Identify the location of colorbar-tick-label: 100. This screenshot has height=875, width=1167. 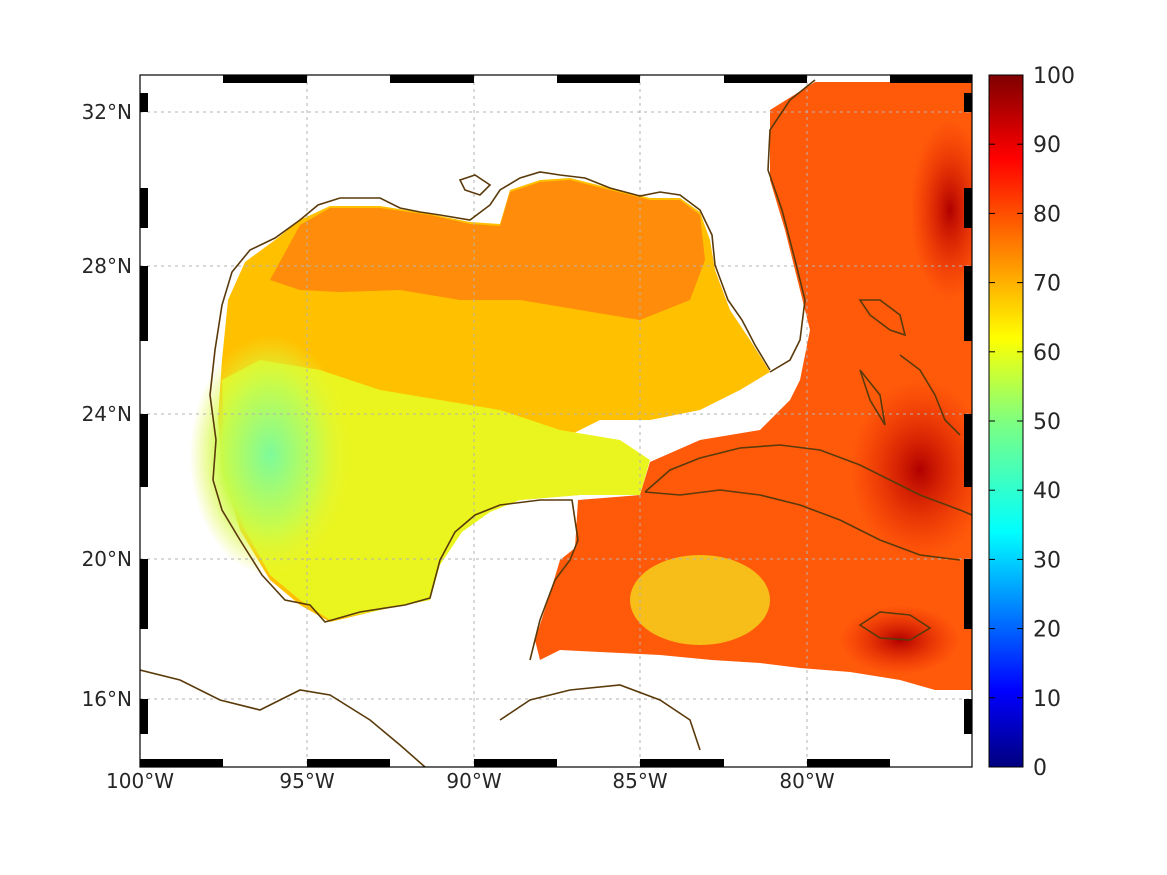
(1054, 76).